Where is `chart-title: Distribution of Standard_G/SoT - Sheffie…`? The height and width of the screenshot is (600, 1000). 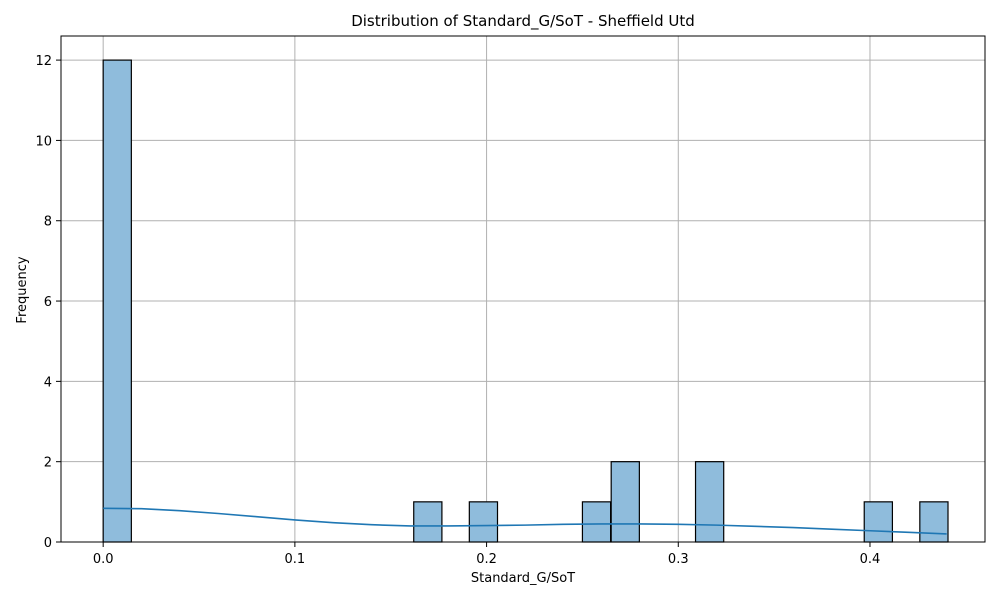
chart-title: Distribution of Standard_G/SoT - Sheffie… is located at coordinates (523, 21).